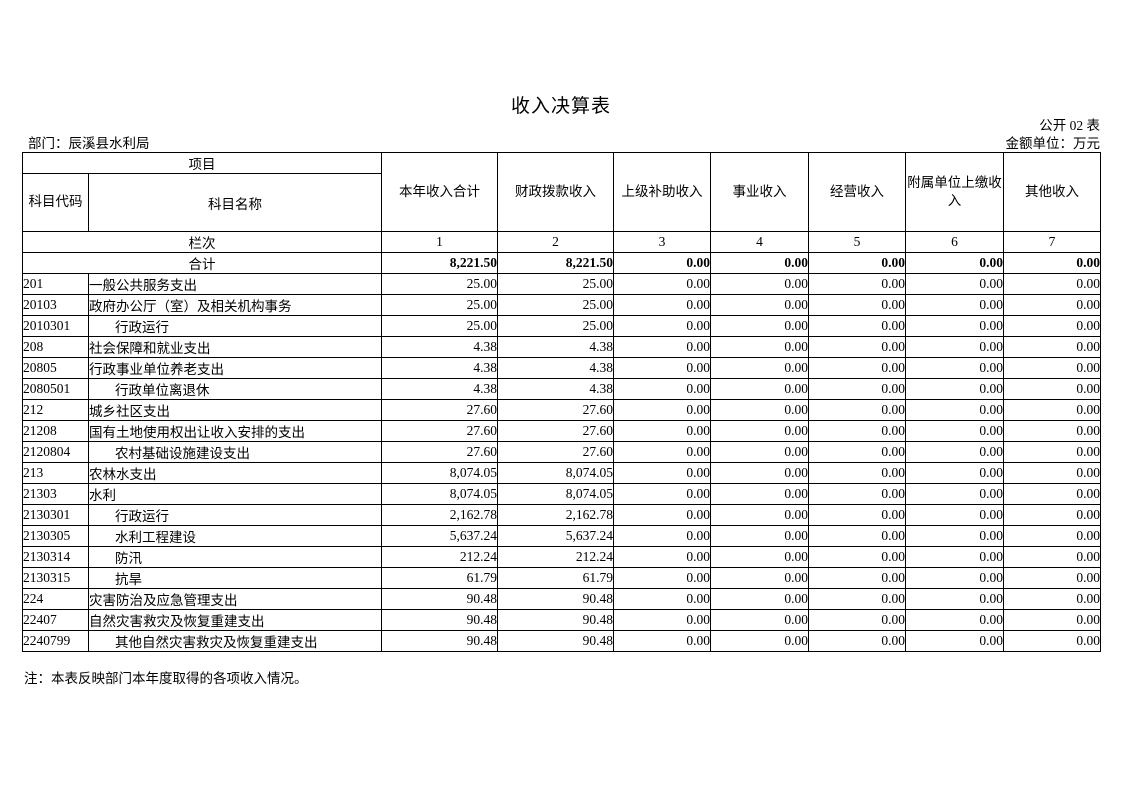  Describe the element at coordinates (235, 431) in the screenshot. I see `subject-name-cell: 国有土地使用权出让收入安排的支出` at that location.